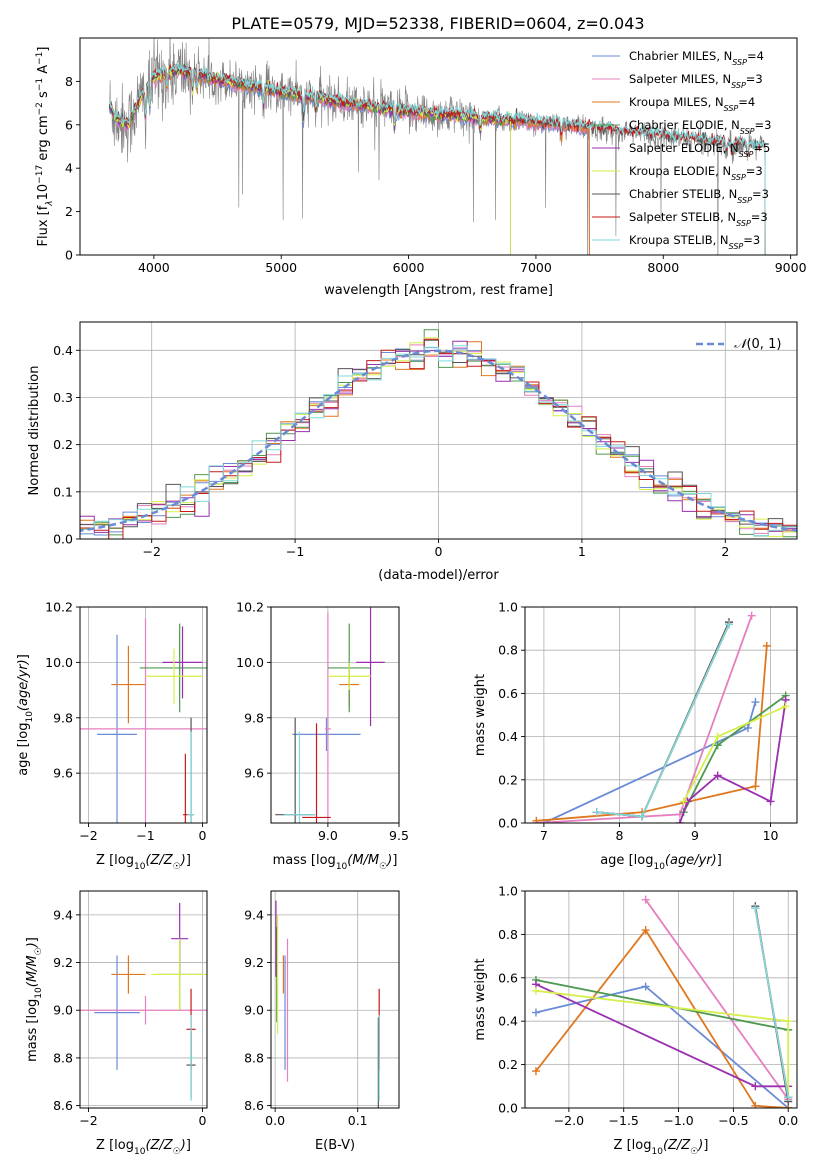 The image size is (819, 1170). What do you see at coordinates (695, 835) in the screenshot?
I see `x-tick-label: 9` at bounding box center [695, 835].